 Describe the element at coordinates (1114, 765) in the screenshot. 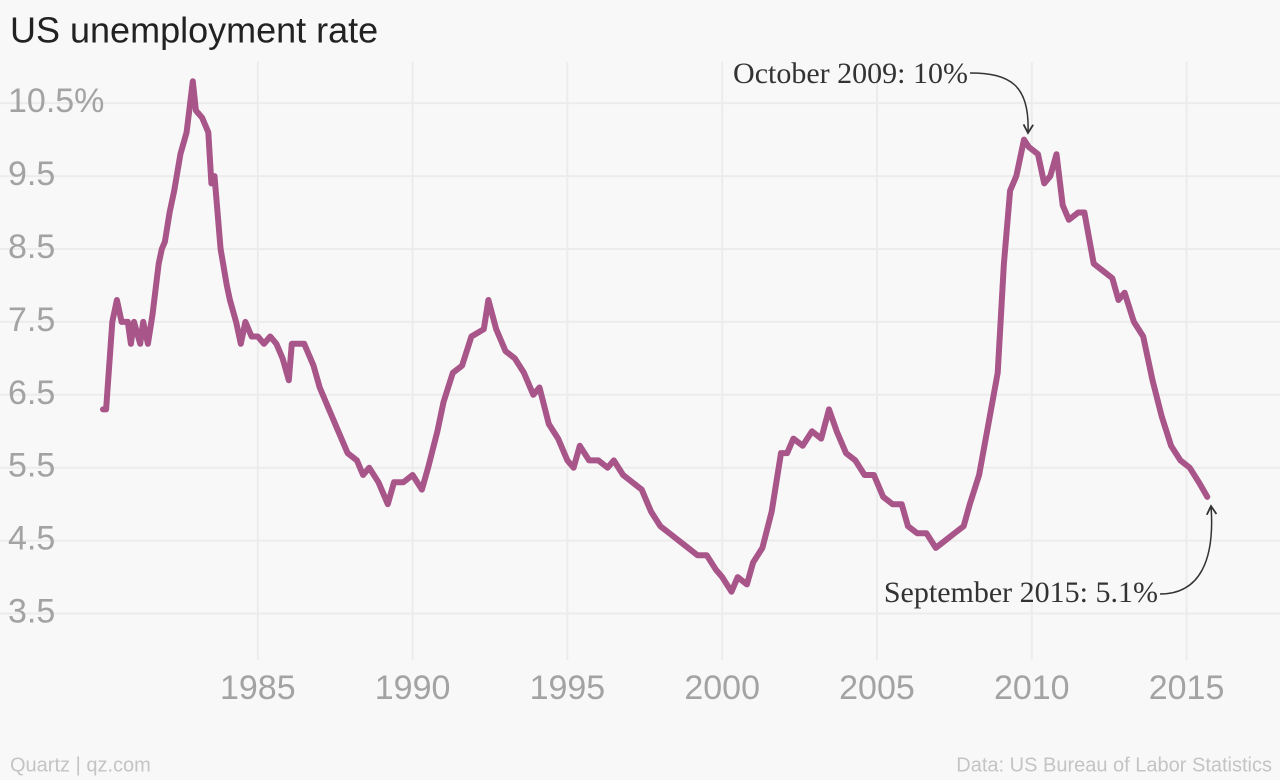

I see `source: Data: US Bureau of Labor Statistics` at that location.